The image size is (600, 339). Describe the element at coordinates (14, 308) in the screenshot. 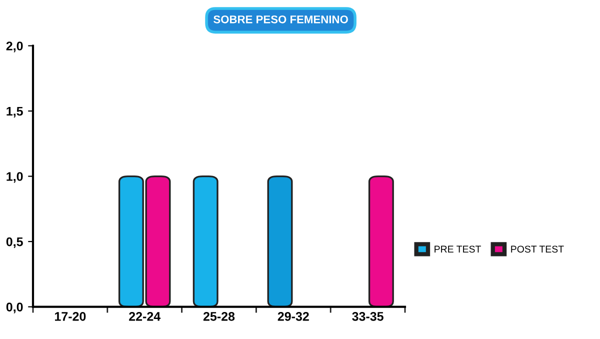

I see `y-tick-label: 0,0` at that location.